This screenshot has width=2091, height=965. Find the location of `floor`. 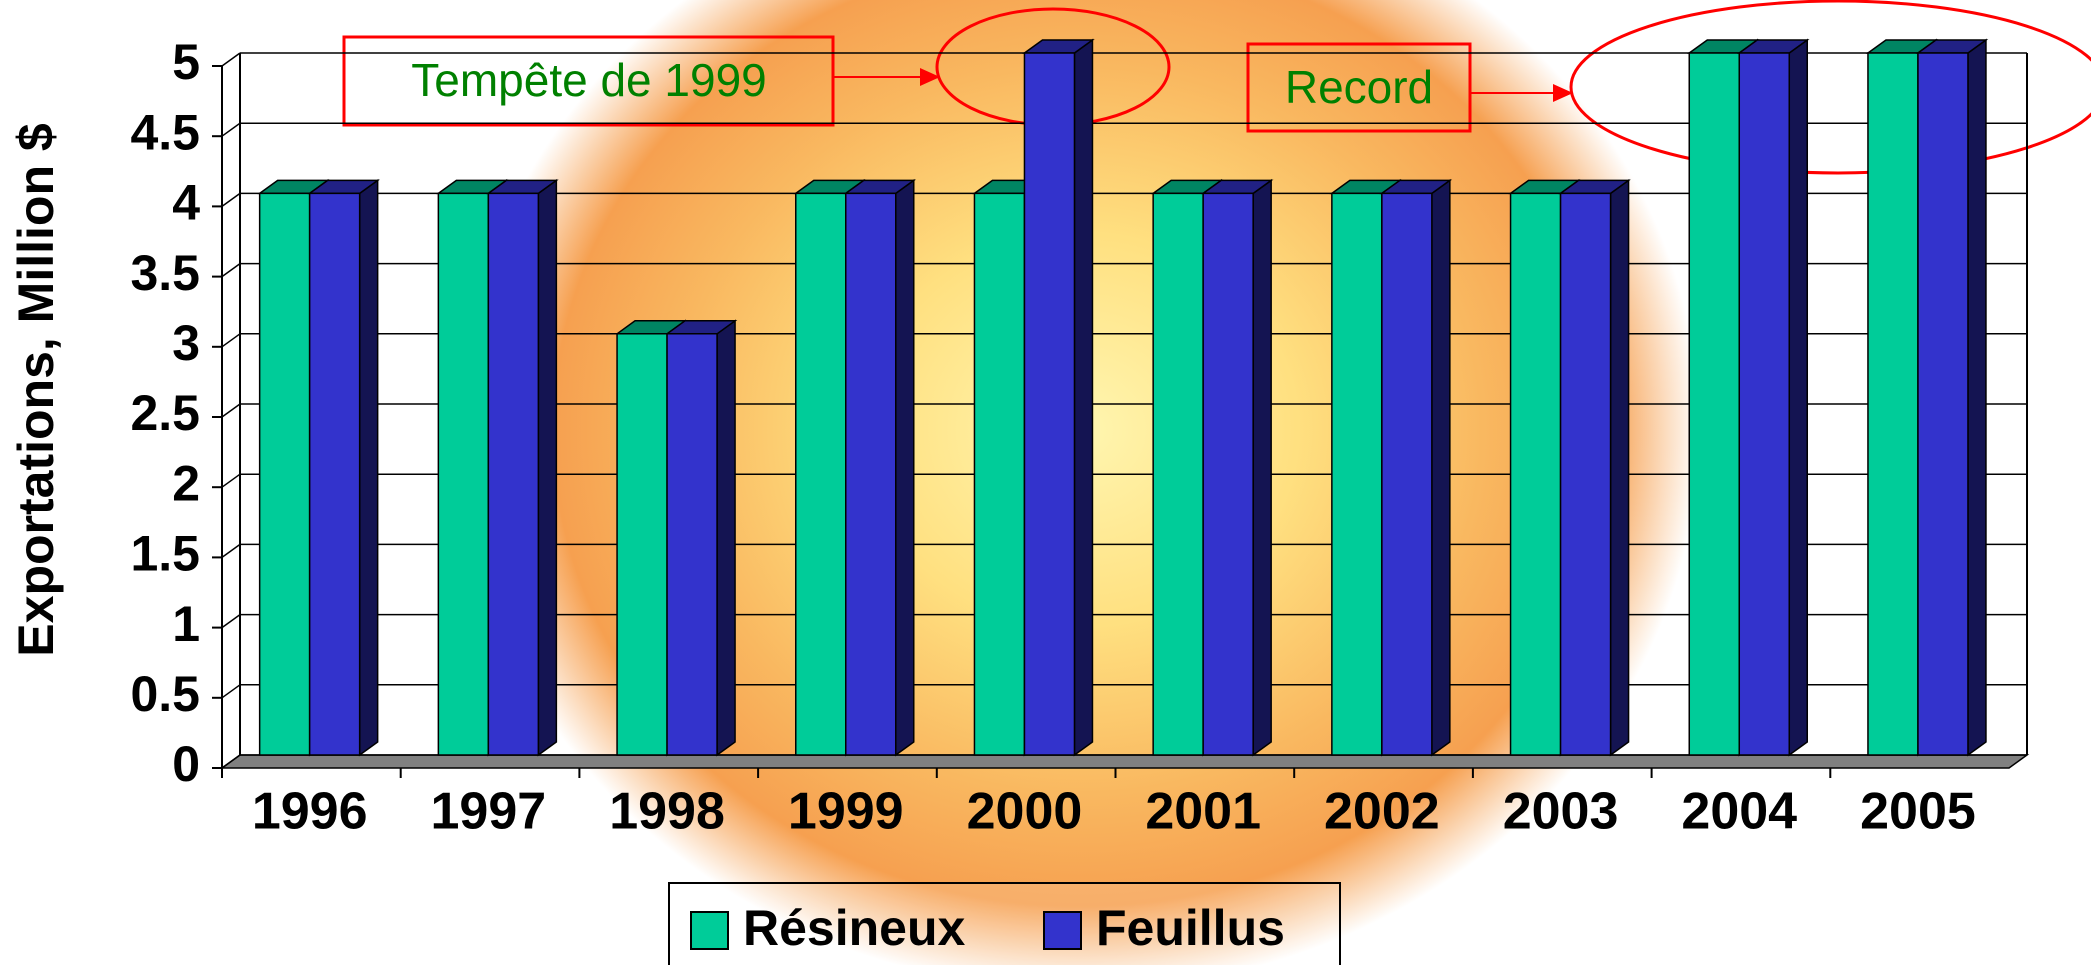

floor is located at coordinates (1124, 761).